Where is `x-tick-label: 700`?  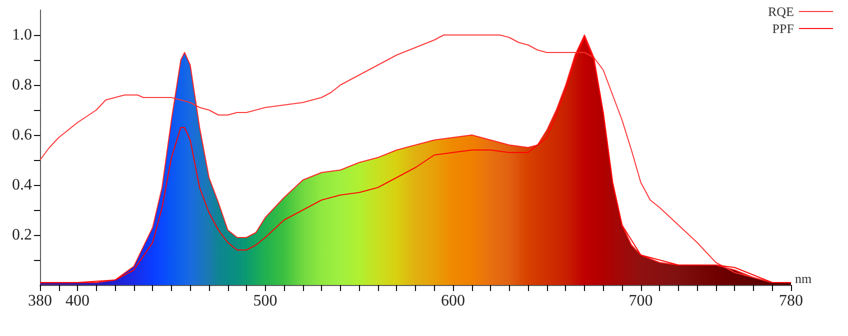
x-tick-label: 700 is located at coordinates (640, 301).